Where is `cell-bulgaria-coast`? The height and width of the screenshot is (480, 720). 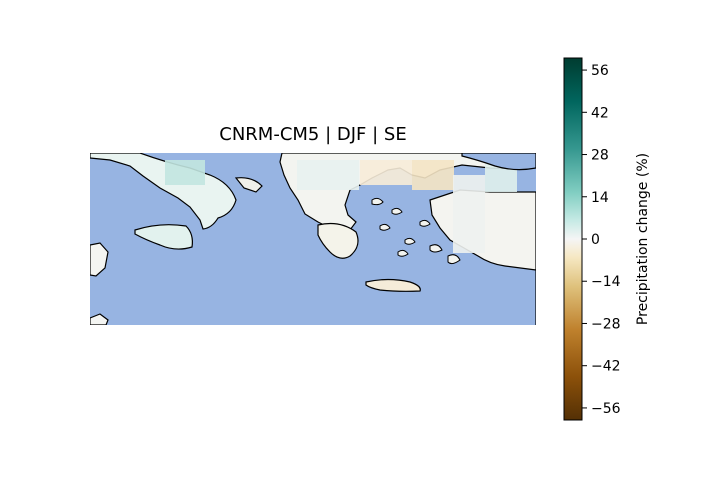
cell-bulgaria-coast is located at coordinates (386, 172).